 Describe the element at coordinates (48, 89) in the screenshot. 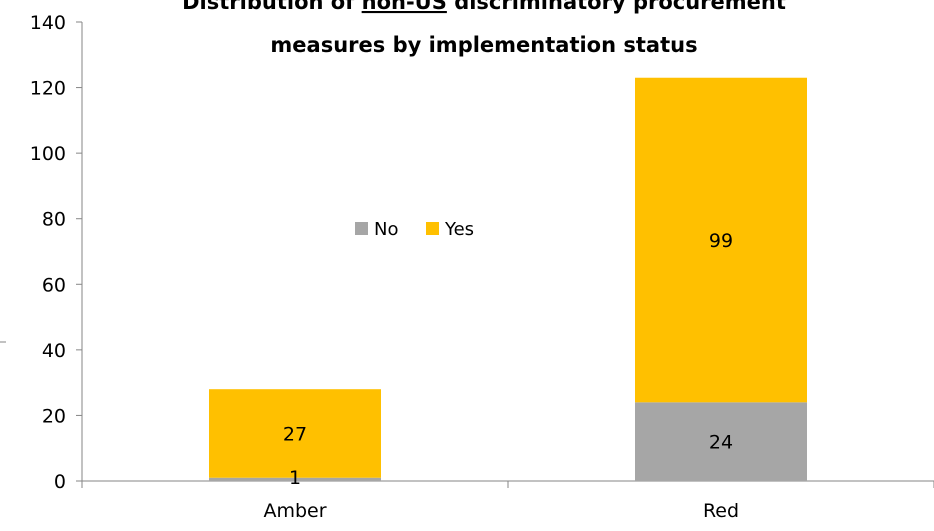

I see `y-tick-label: 120` at that location.